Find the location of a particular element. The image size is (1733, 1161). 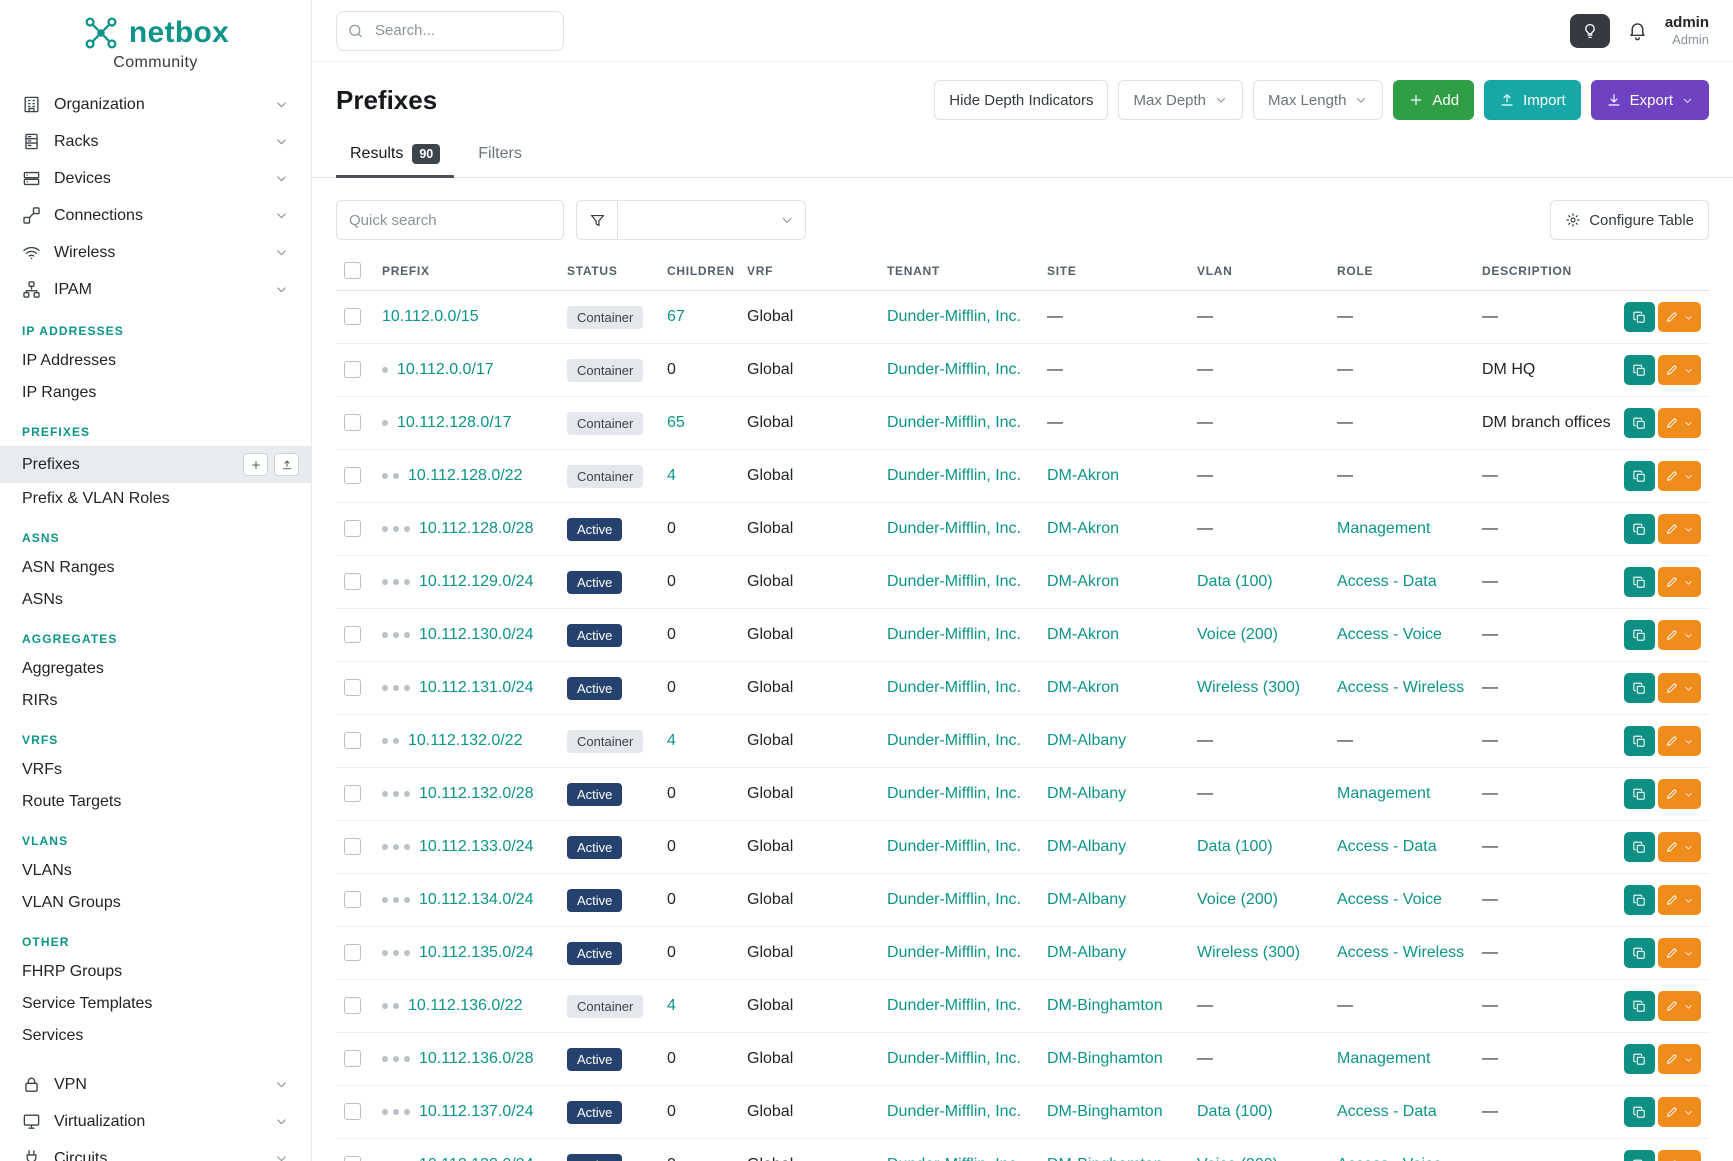

prefix-link: 10.112.128.0/28 is located at coordinates (476, 528).